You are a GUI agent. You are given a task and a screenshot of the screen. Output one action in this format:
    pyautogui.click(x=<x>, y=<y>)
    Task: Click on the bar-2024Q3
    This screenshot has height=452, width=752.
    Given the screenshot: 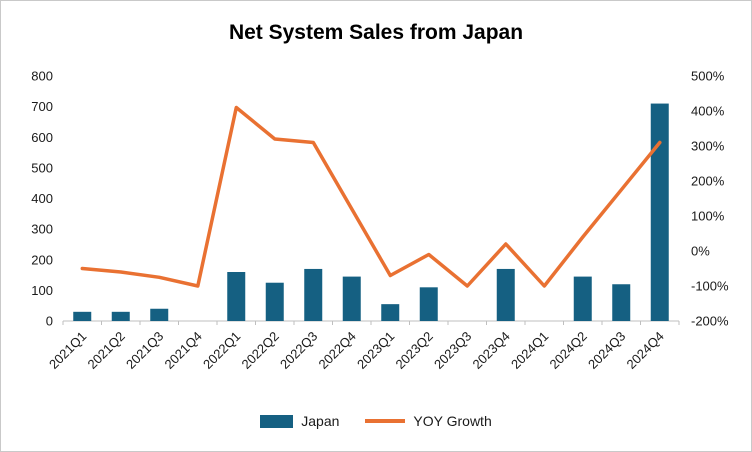 What is the action you would take?
    pyautogui.click(x=621, y=302)
    